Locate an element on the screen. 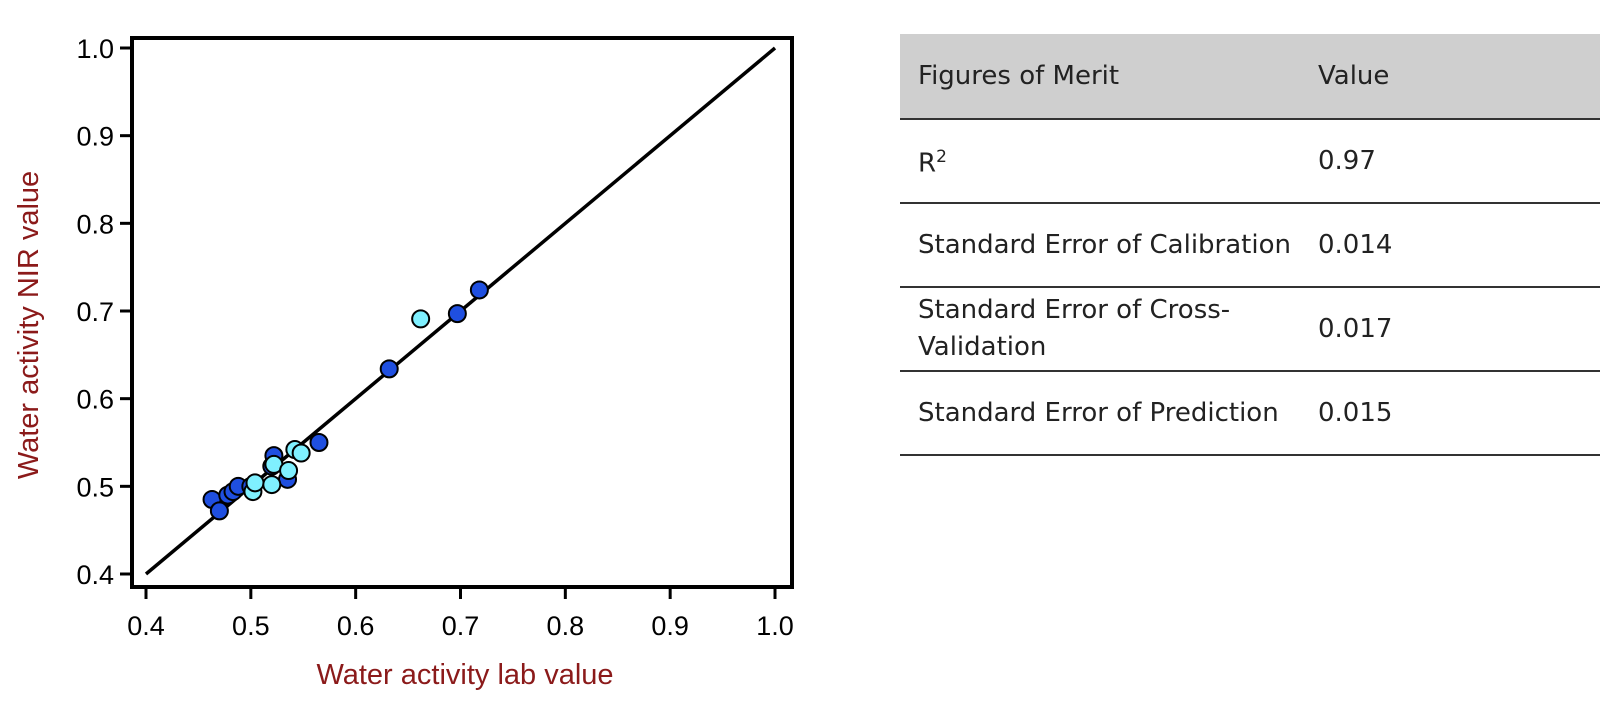  y-tick-label: 0.5 is located at coordinates (95, 487).